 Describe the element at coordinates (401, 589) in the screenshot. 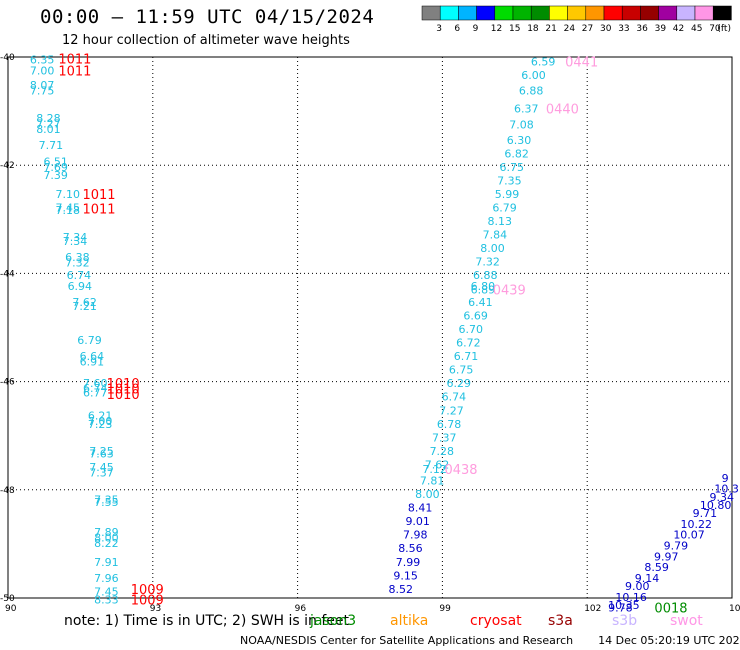

I see `wave-height-value: 8.52` at that location.